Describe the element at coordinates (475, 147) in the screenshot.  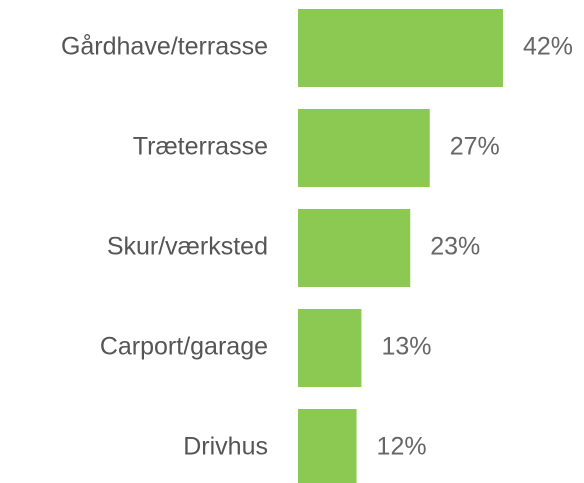
I see `value-label: 27%` at that location.